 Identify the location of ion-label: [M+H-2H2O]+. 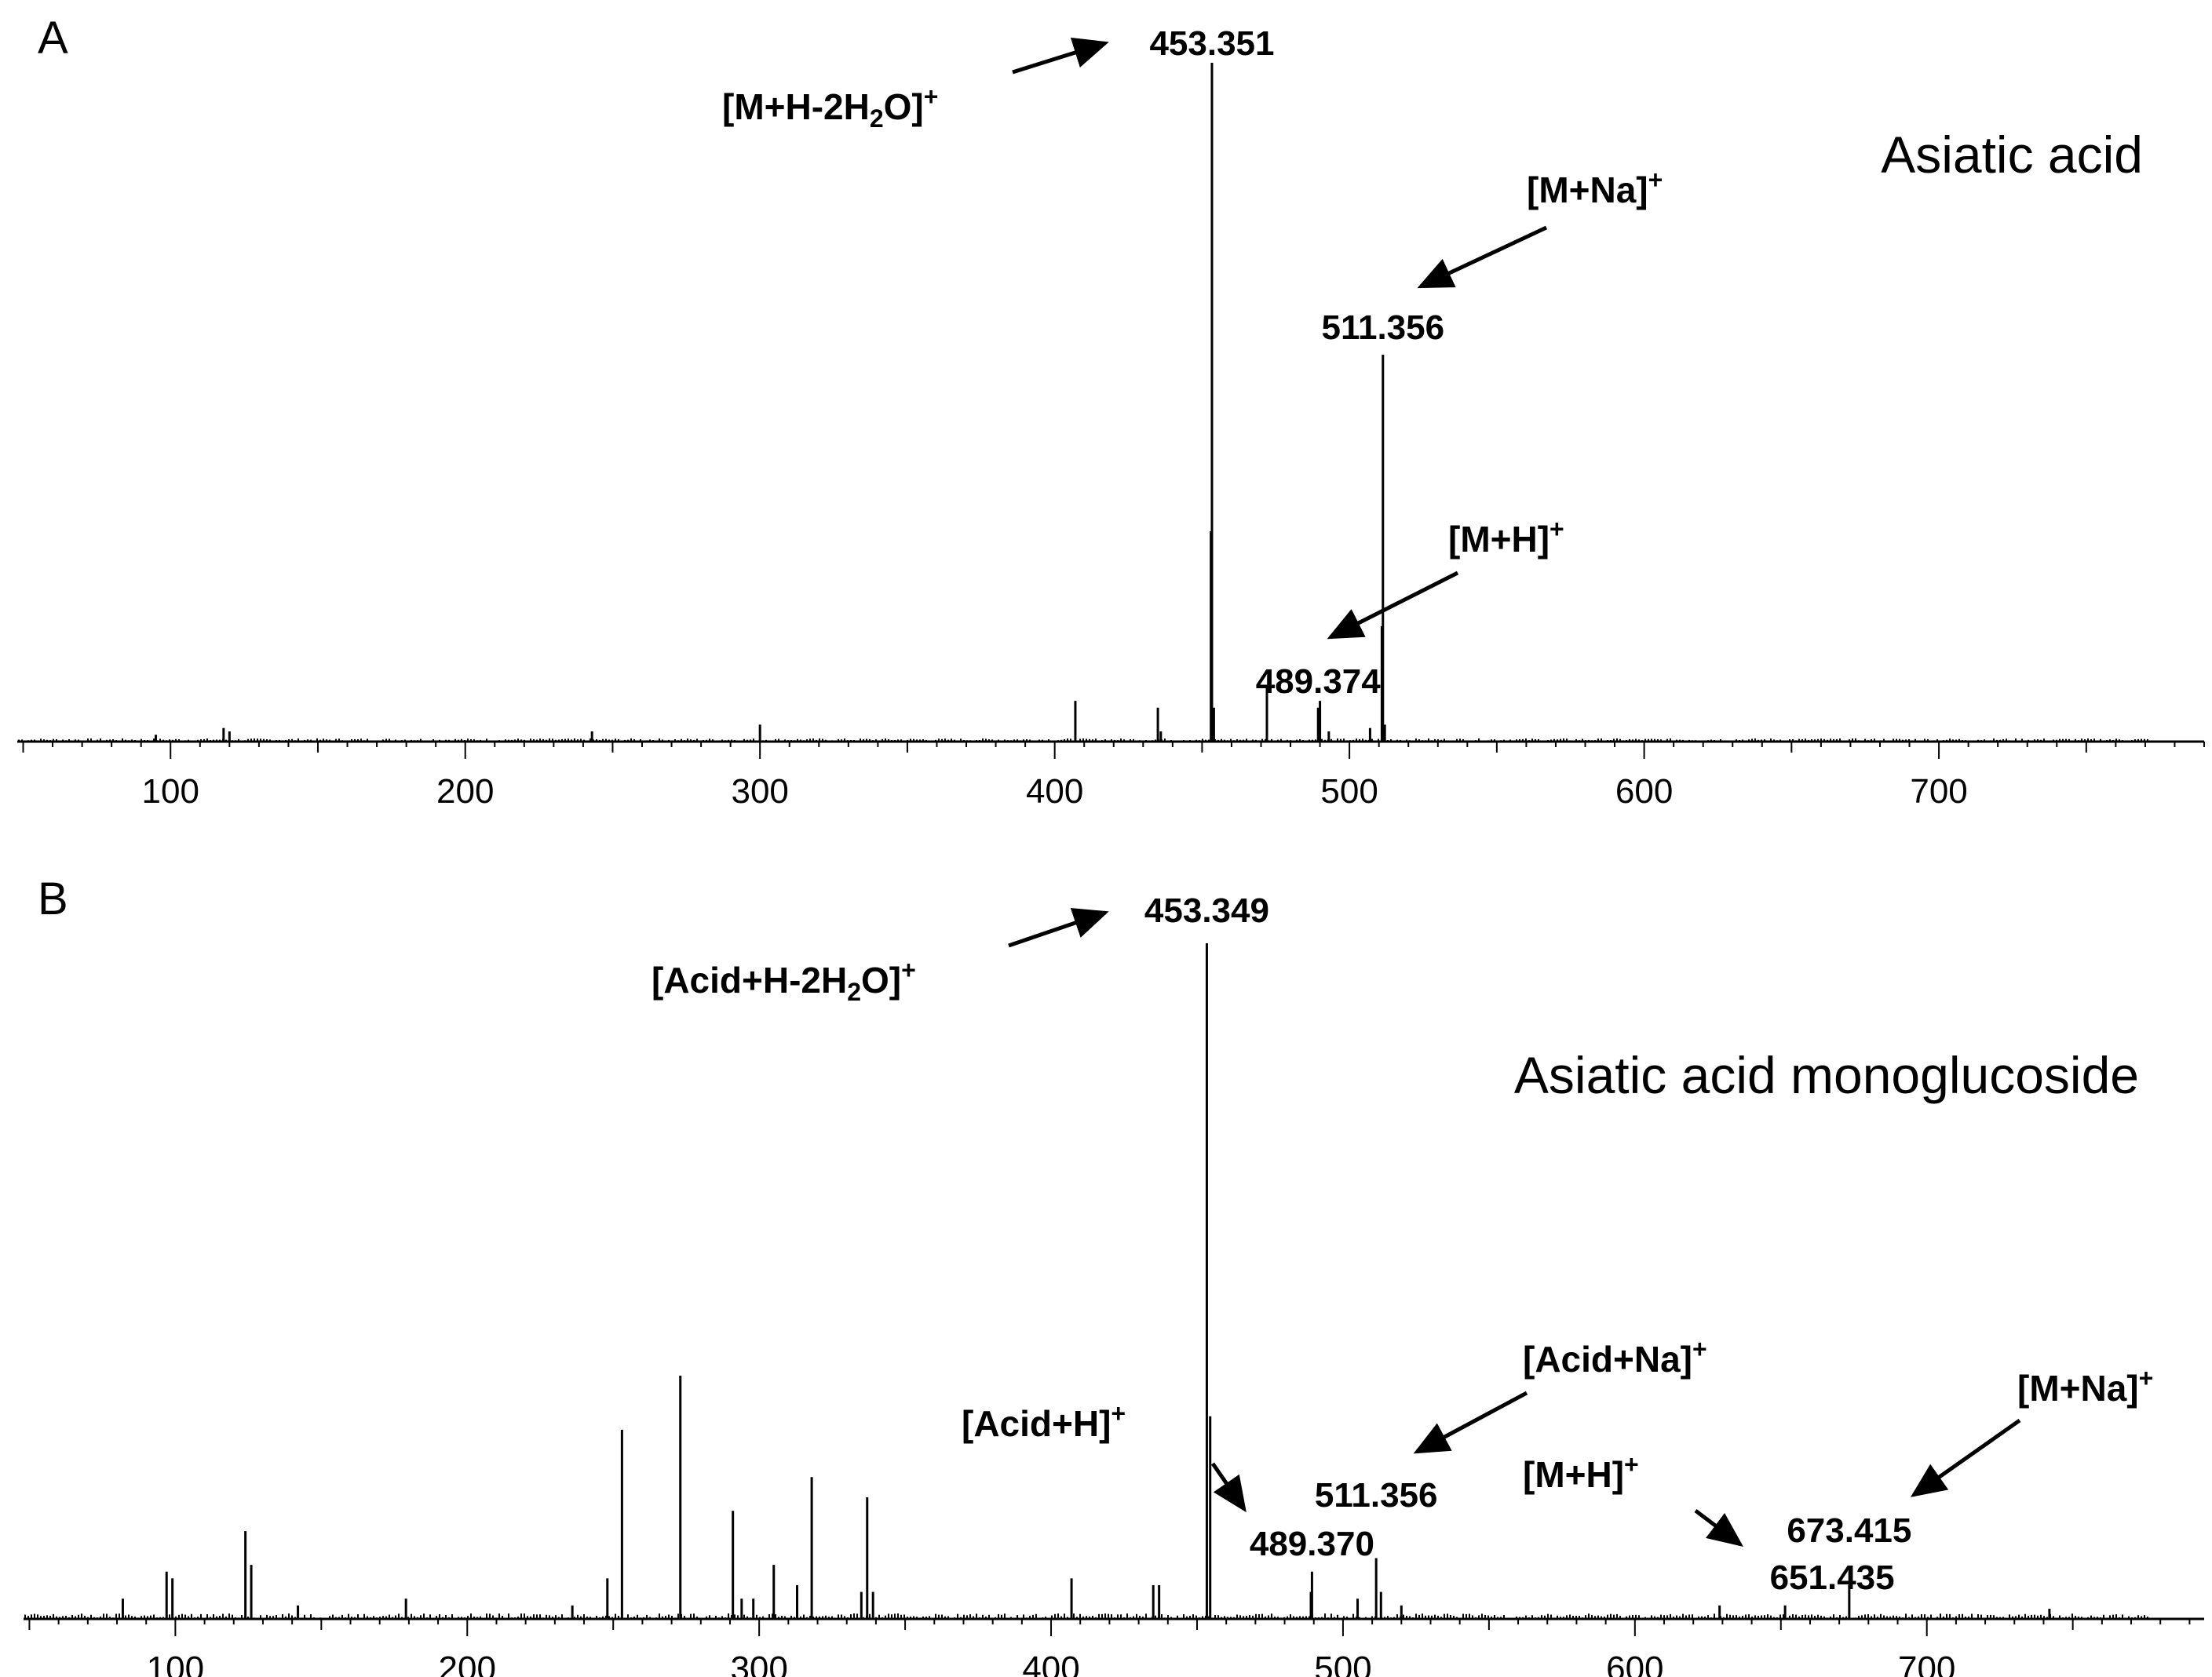
(830, 108).